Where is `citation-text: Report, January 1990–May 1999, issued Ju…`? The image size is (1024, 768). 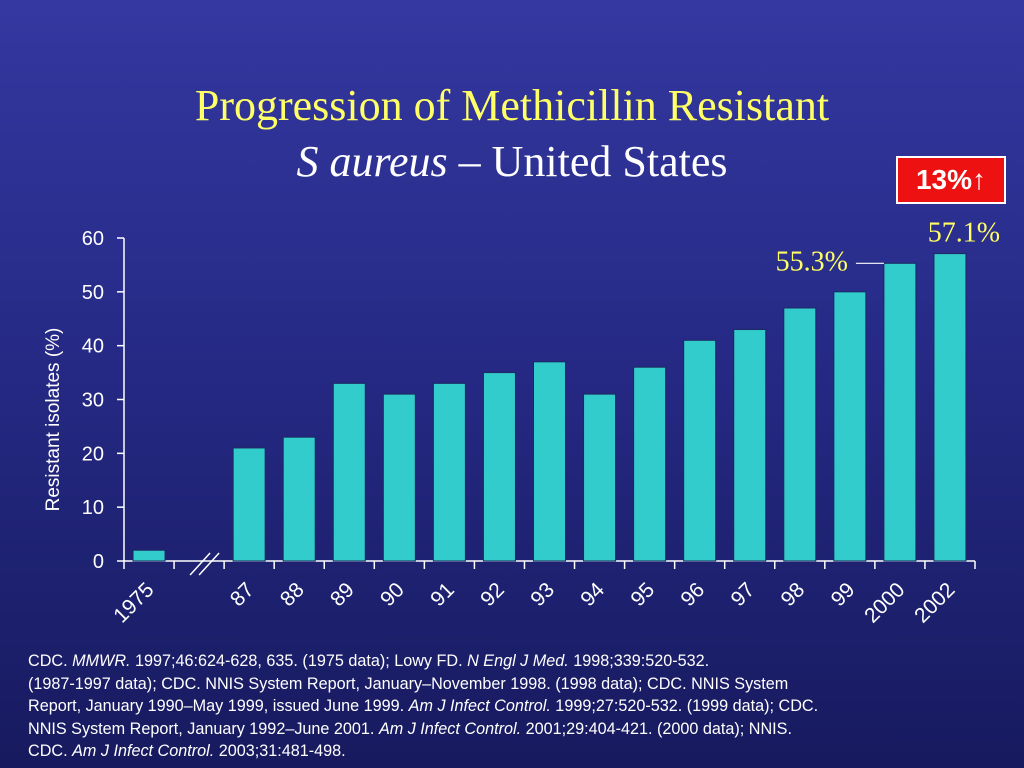 citation-text: Report, January 1990–May 1999, issued Ju… is located at coordinates (218, 706).